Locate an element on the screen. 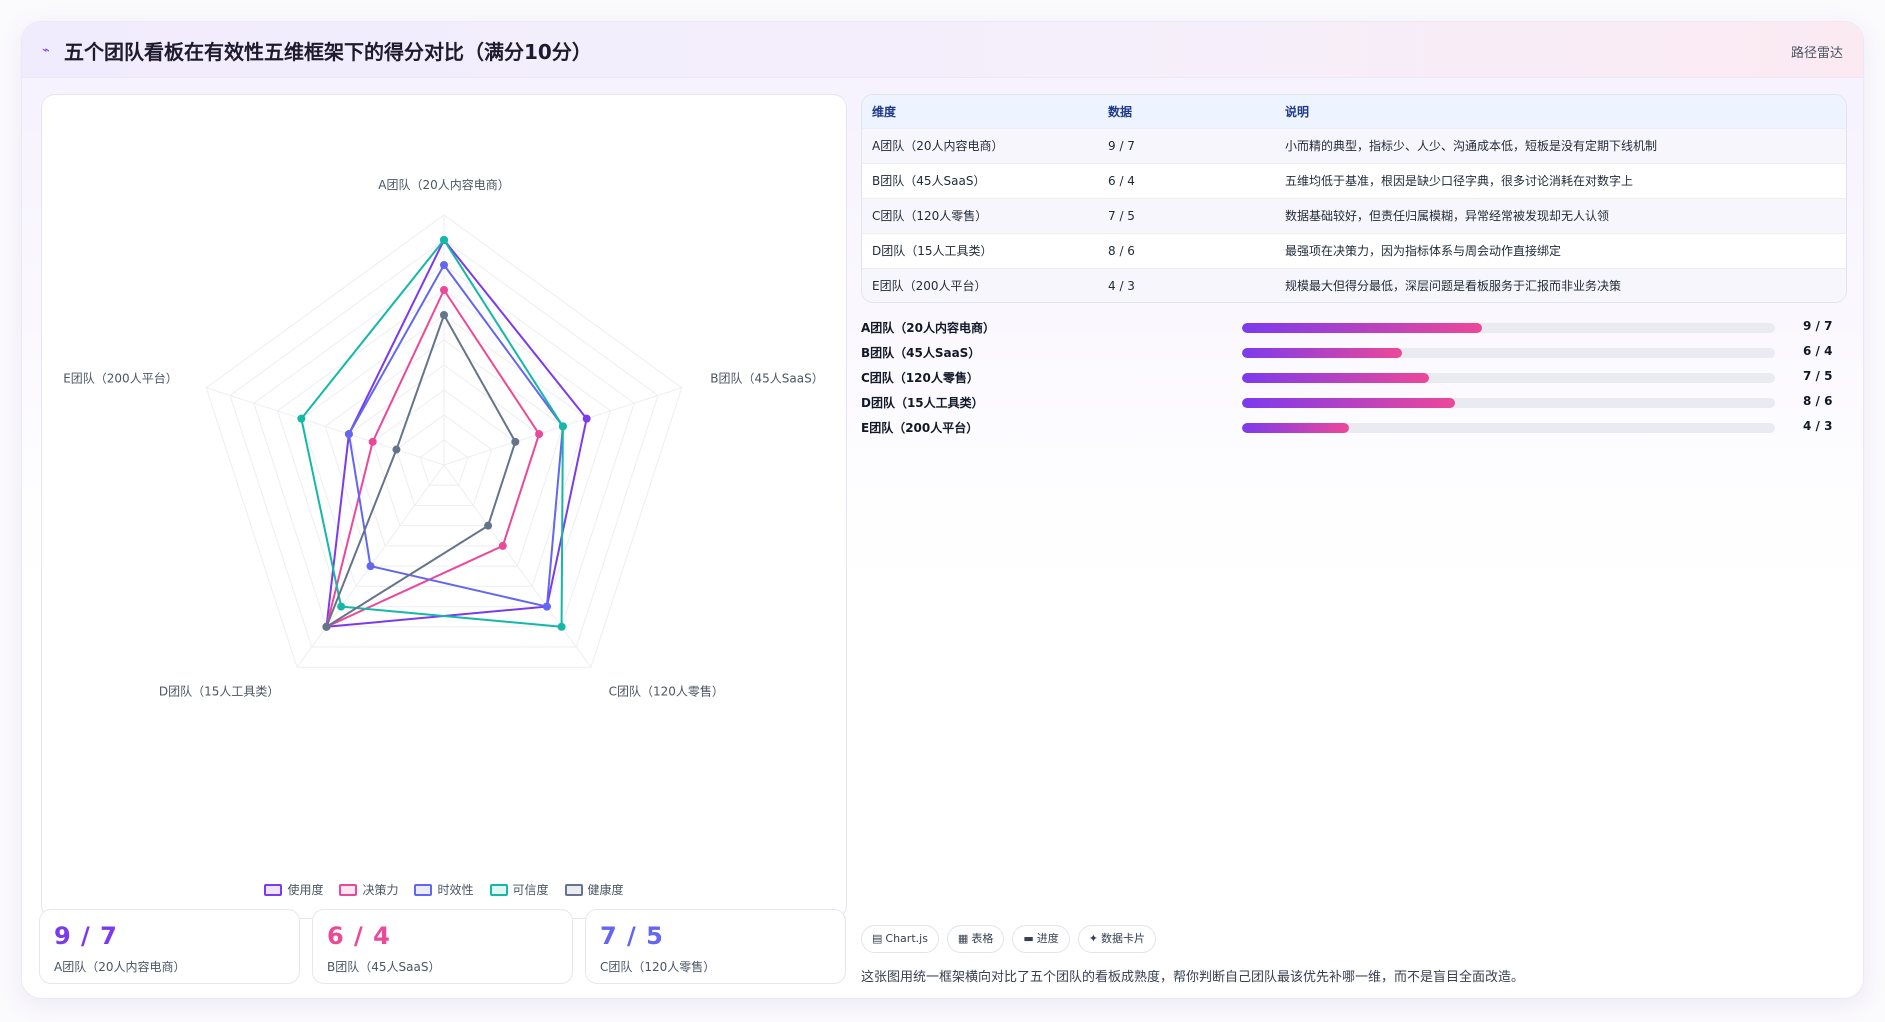 Image resolution: width=1885 pixels, height=1022 pixels. table-cell: C团队（120人零售） is located at coordinates (930, 216).